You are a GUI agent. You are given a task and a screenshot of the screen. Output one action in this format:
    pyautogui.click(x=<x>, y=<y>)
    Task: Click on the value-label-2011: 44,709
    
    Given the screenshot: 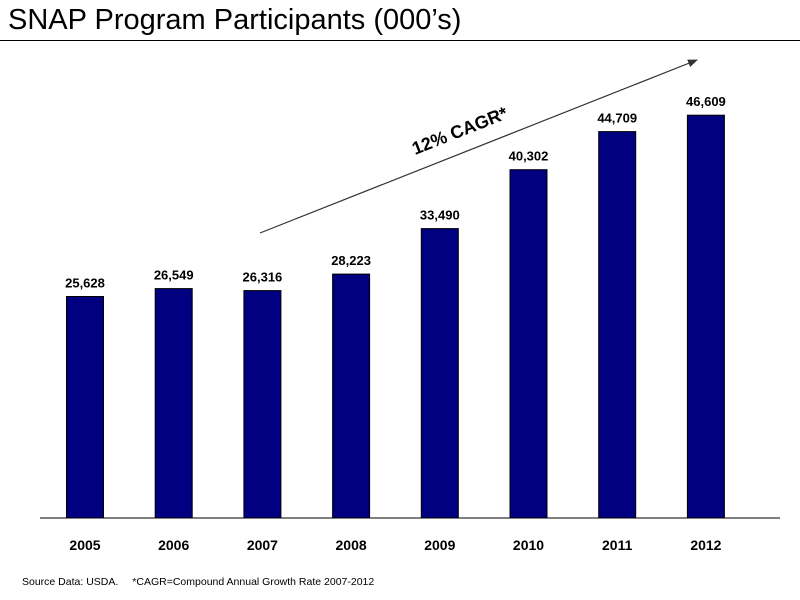 What is the action you would take?
    pyautogui.click(x=617, y=118)
    